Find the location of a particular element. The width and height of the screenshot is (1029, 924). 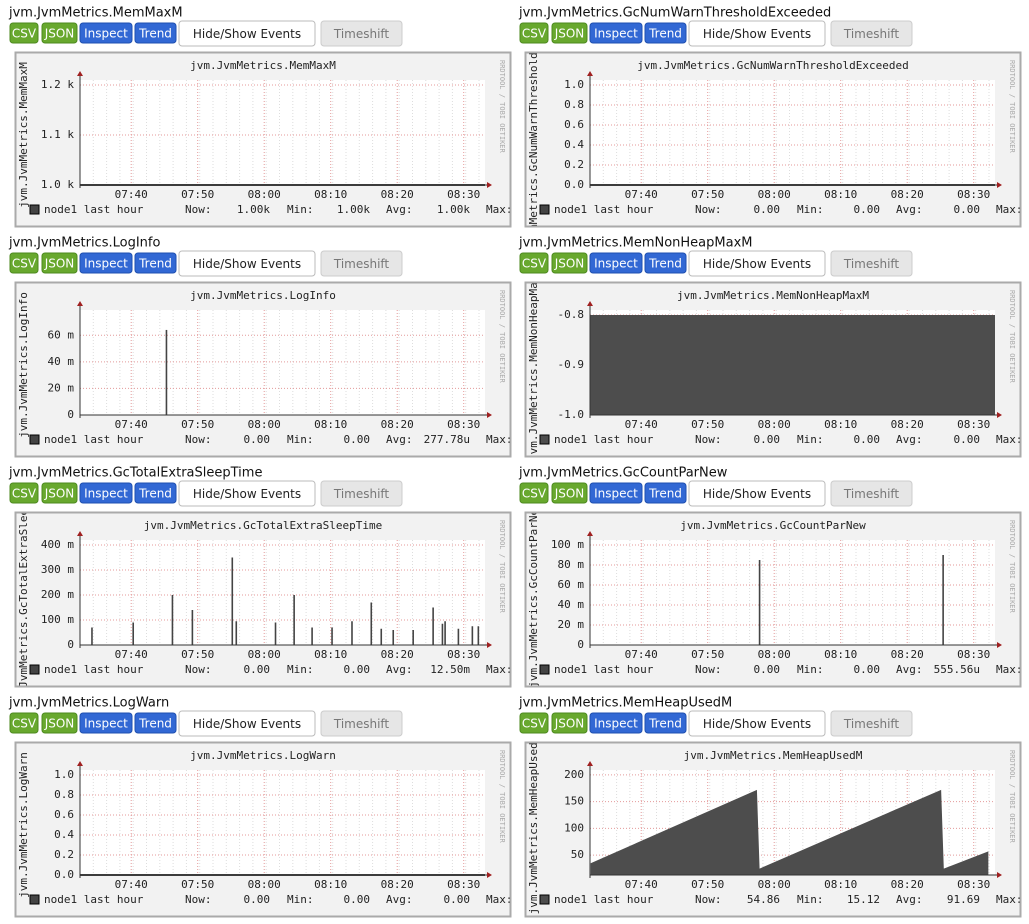

x-tick-label: 08:00 is located at coordinates (774, 194).